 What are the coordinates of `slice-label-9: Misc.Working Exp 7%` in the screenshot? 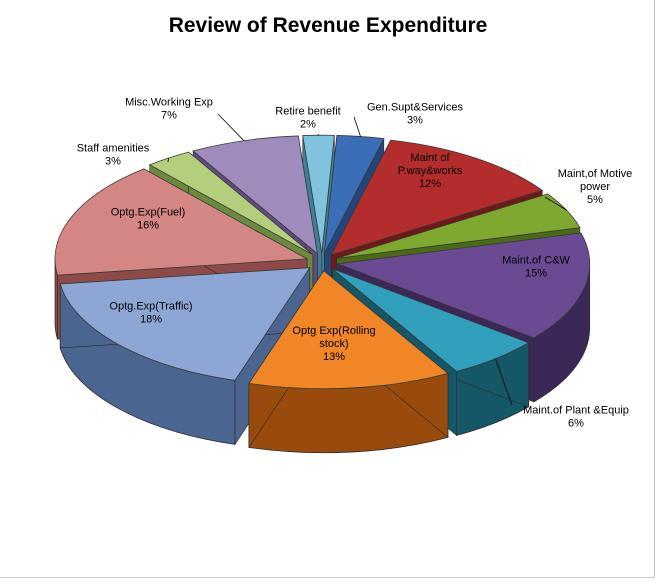 It's located at (169, 109).